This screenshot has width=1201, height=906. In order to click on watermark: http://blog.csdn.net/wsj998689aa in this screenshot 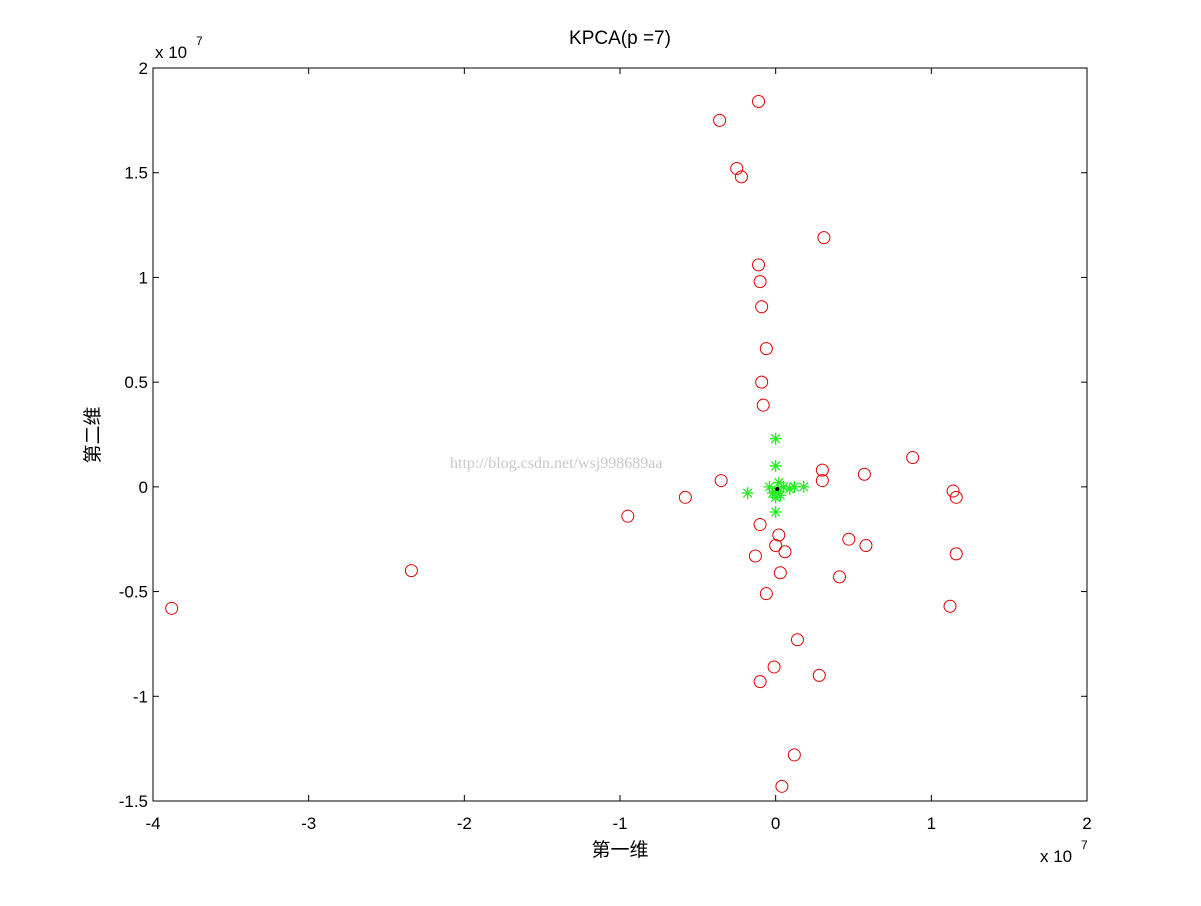, I will do `click(556, 463)`.